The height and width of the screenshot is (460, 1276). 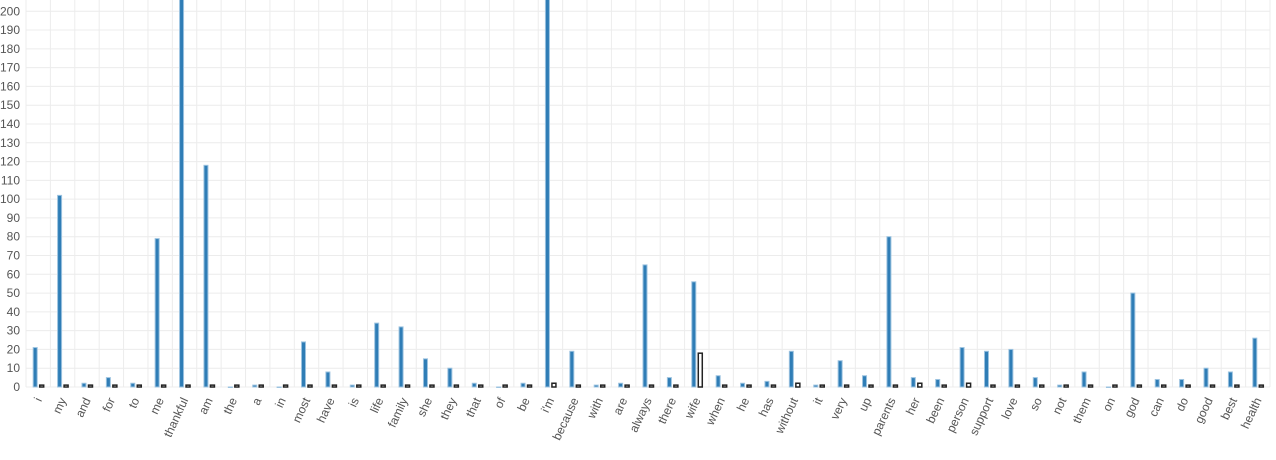 I want to click on x-tick-label: have, so click(x=326, y=410).